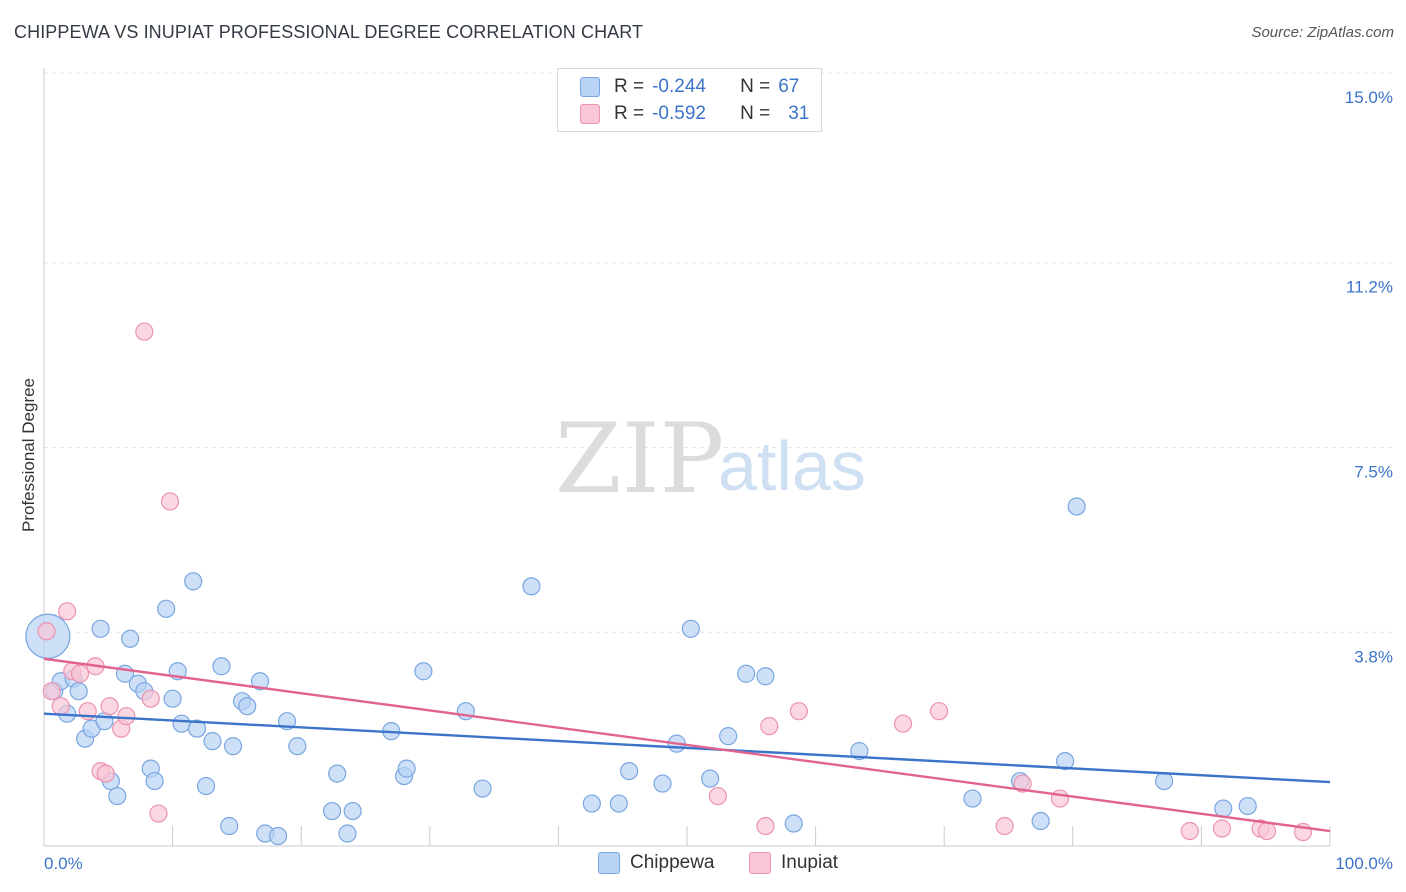 This screenshot has height=892, width=1406. I want to click on source-label: Source: ZipAtlas.com, so click(1322, 32).